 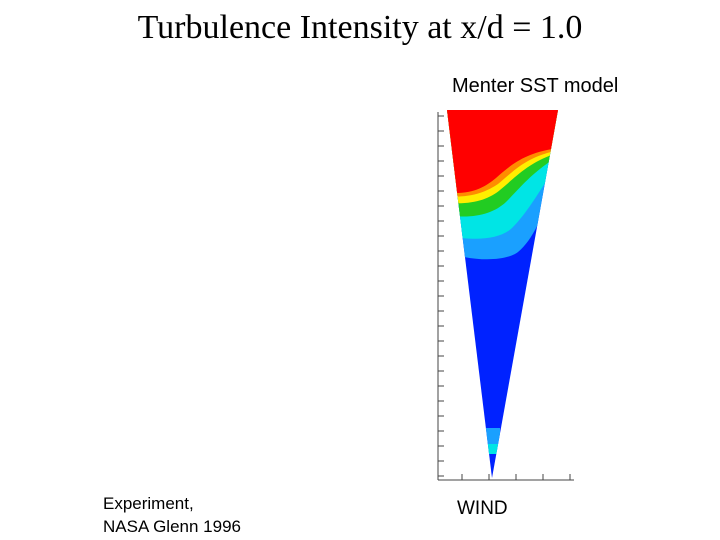 What do you see at coordinates (502, 151) in the screenshot?
I see `contour-band-high` at bounding box center [502, 151].